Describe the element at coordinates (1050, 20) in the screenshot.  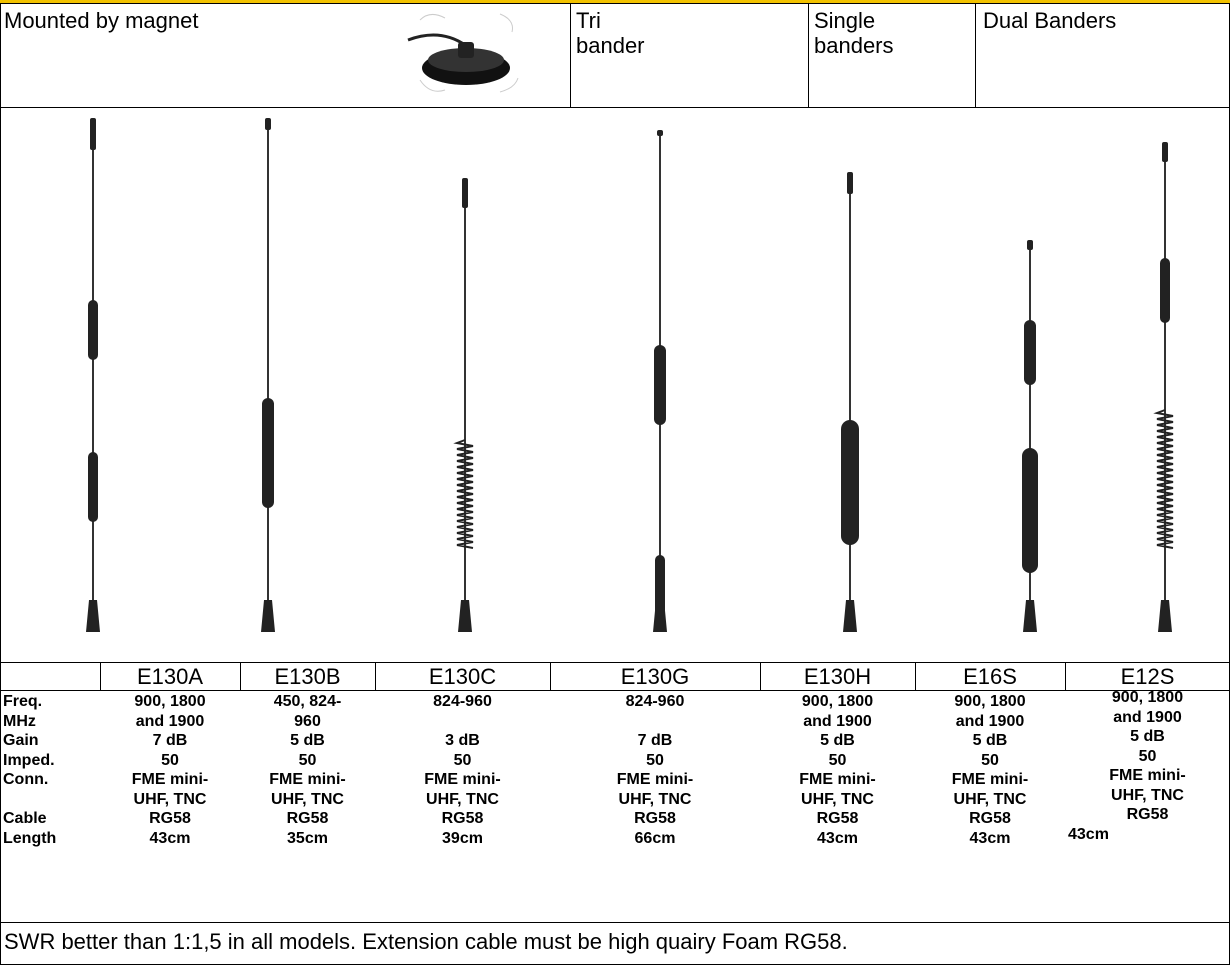
I see `header-cell: Dual Banders` at that location.